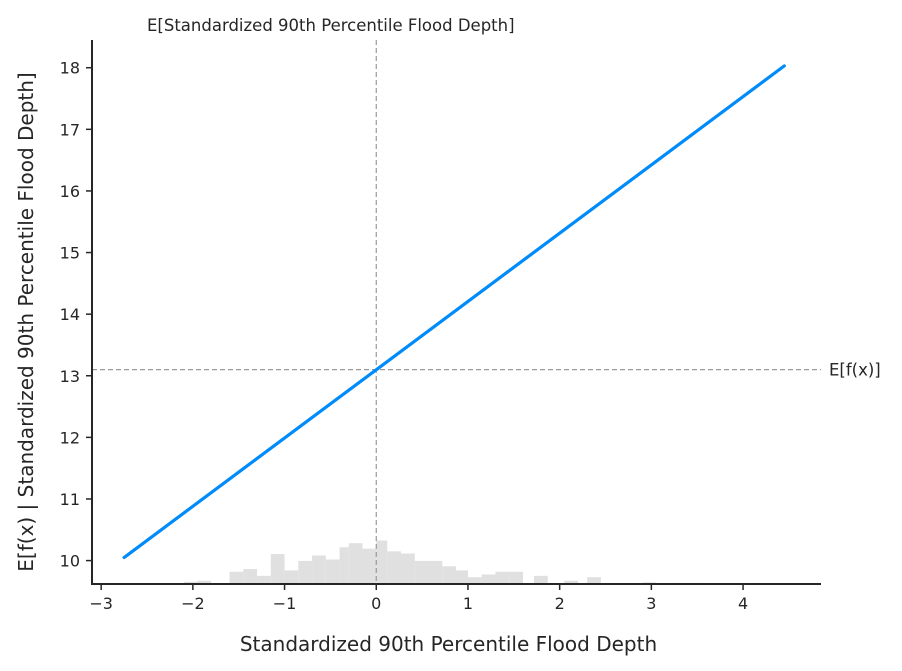 The height and width of the screenshot is (671, 902). Describe the element at coordinates (70, 499) in the screenshot. I see `y-tick-label: 11` at that location.